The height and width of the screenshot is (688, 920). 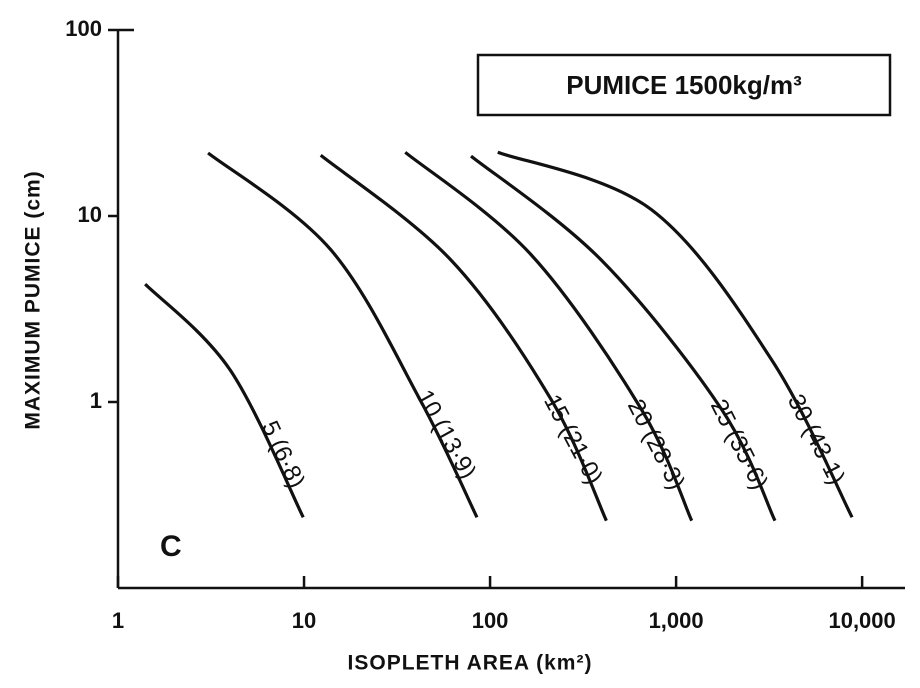 I want to click on curve-label: 5 (6·8), so click(x=283, y=454).